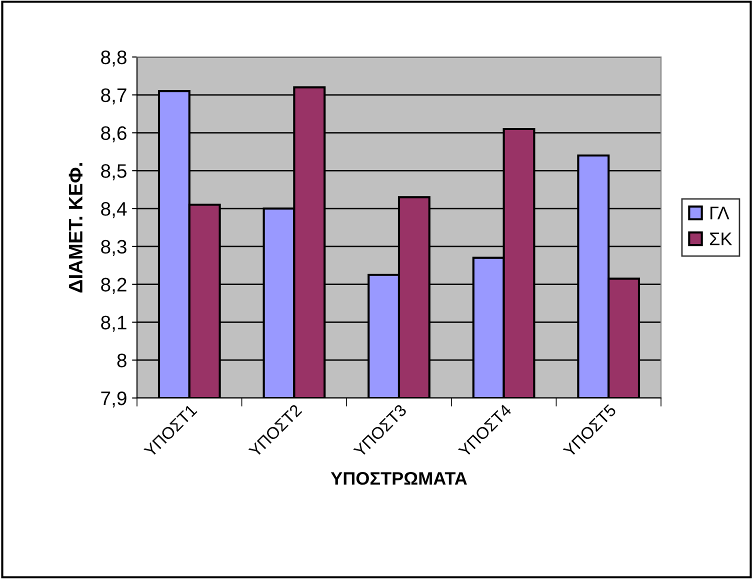  I want to click on y-tick-label: 8,2, so click(113, 286).